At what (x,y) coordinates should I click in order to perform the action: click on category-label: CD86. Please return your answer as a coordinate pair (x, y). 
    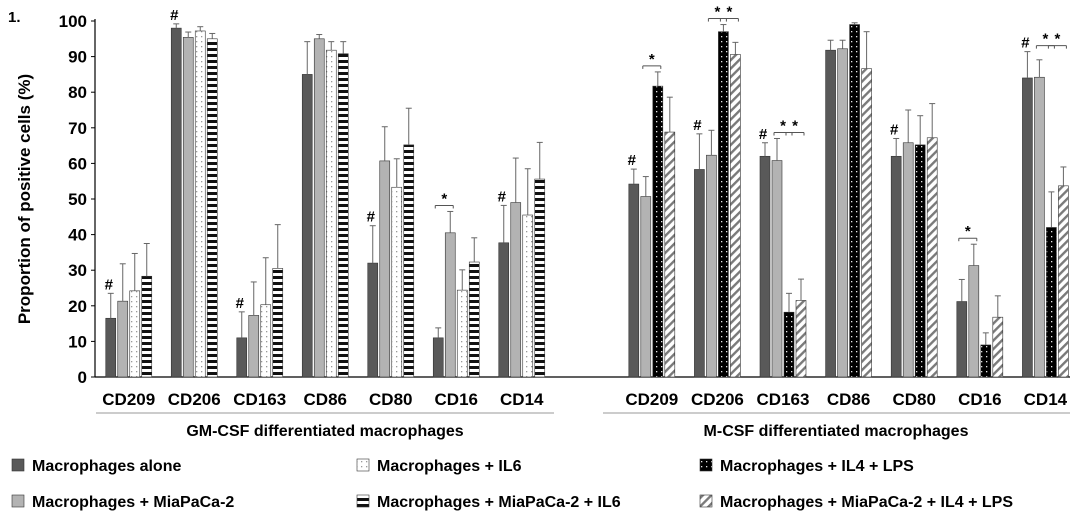
    Looking at the image, I should click on (325, 399).